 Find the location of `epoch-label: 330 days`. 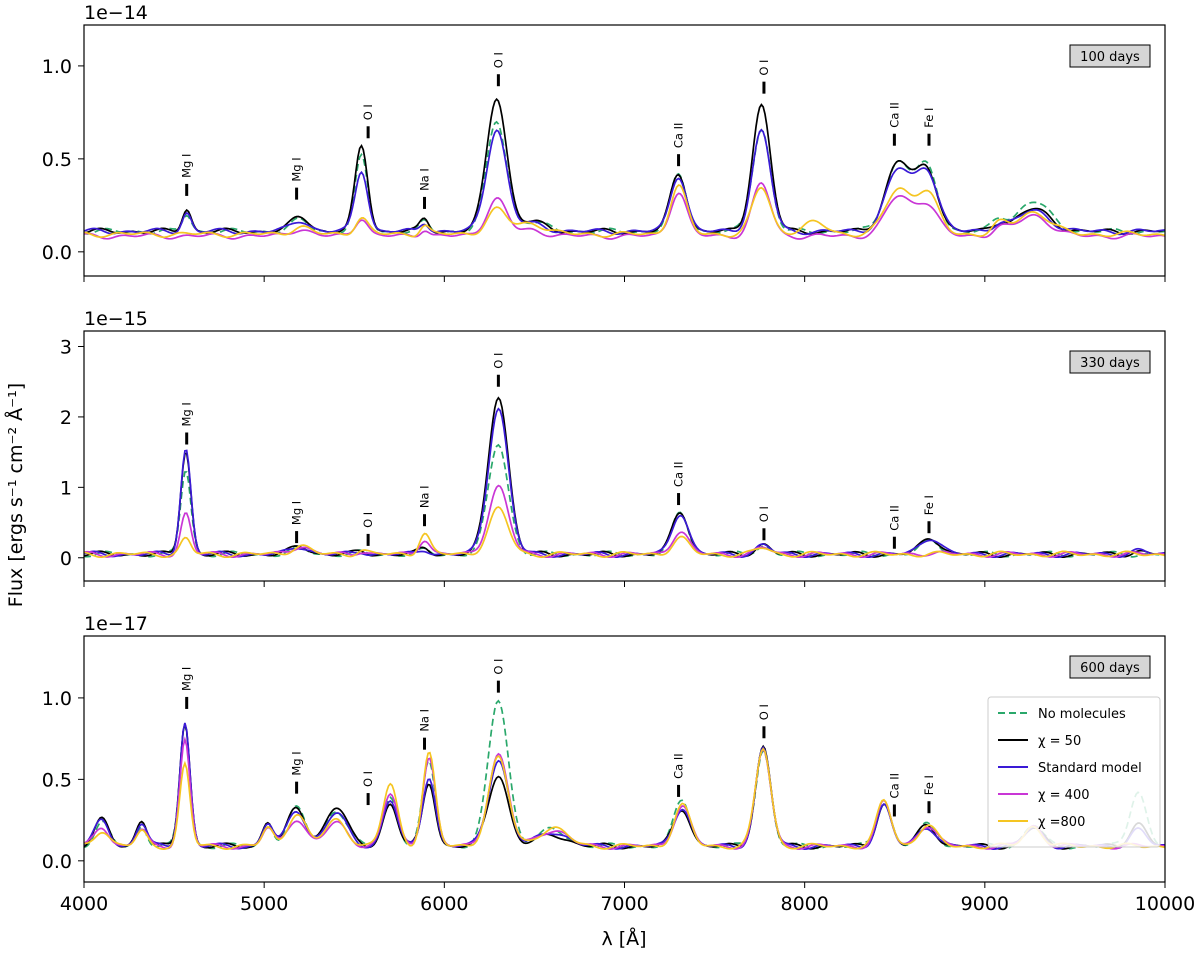

epoch-label: 330 days is located at coordinates (1110, 363).